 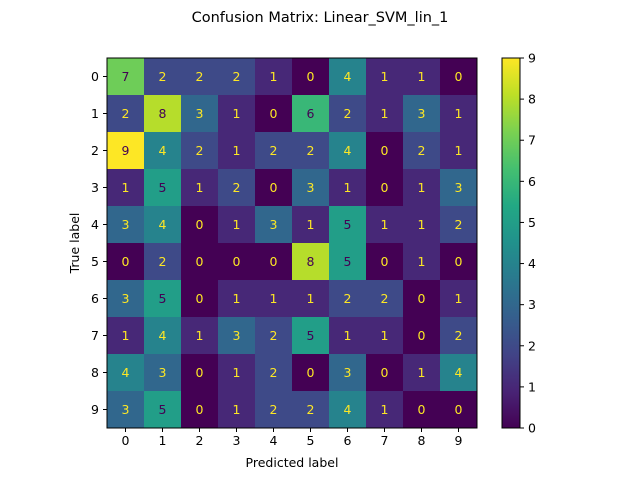 I want to click on chart-title: Confusion Matrix: Linear_SVM_lin_1, so click(x=320, y=18).